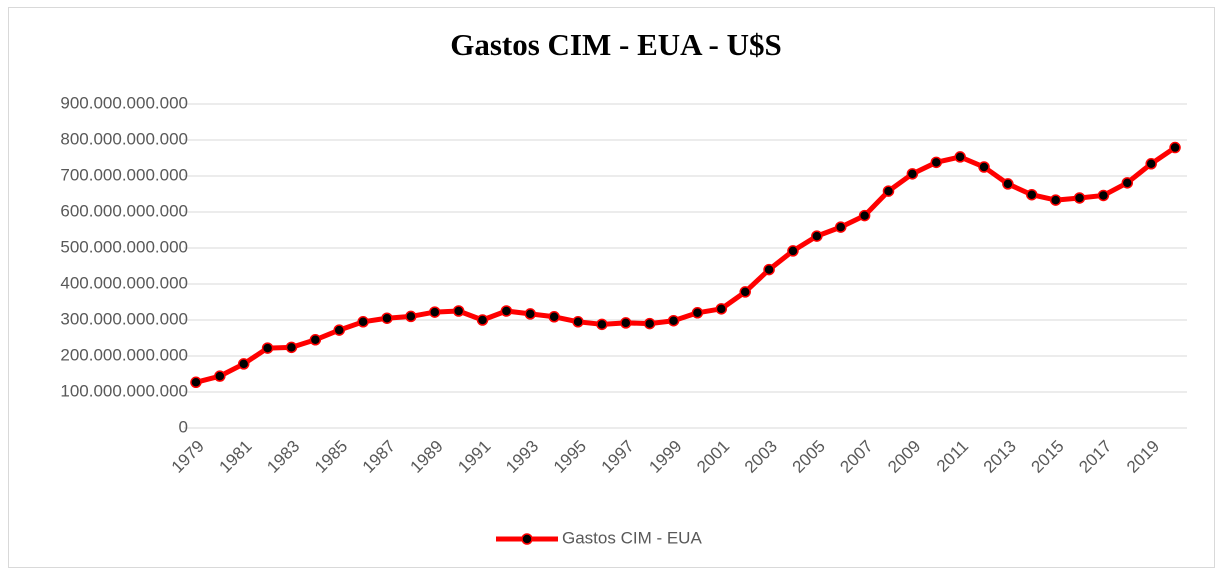  I want to click on y-tick-label: 200.000.000.000, so click(124, 354).